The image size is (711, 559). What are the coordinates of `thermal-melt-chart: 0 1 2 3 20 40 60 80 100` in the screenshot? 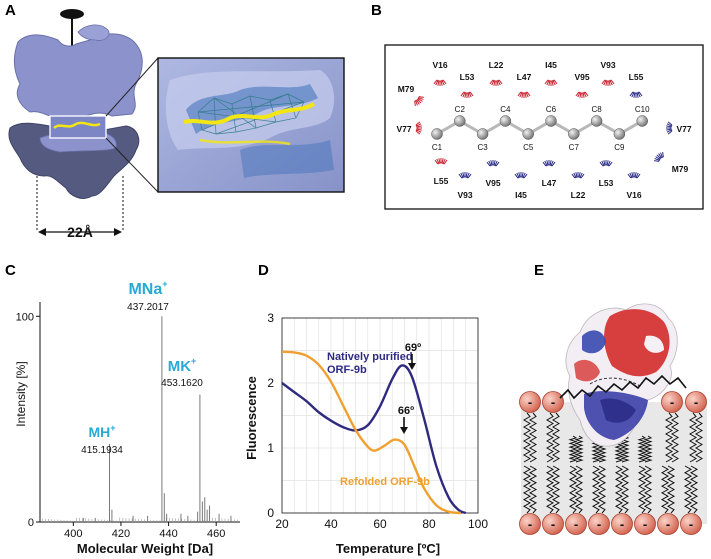 It's located at (377, 421).